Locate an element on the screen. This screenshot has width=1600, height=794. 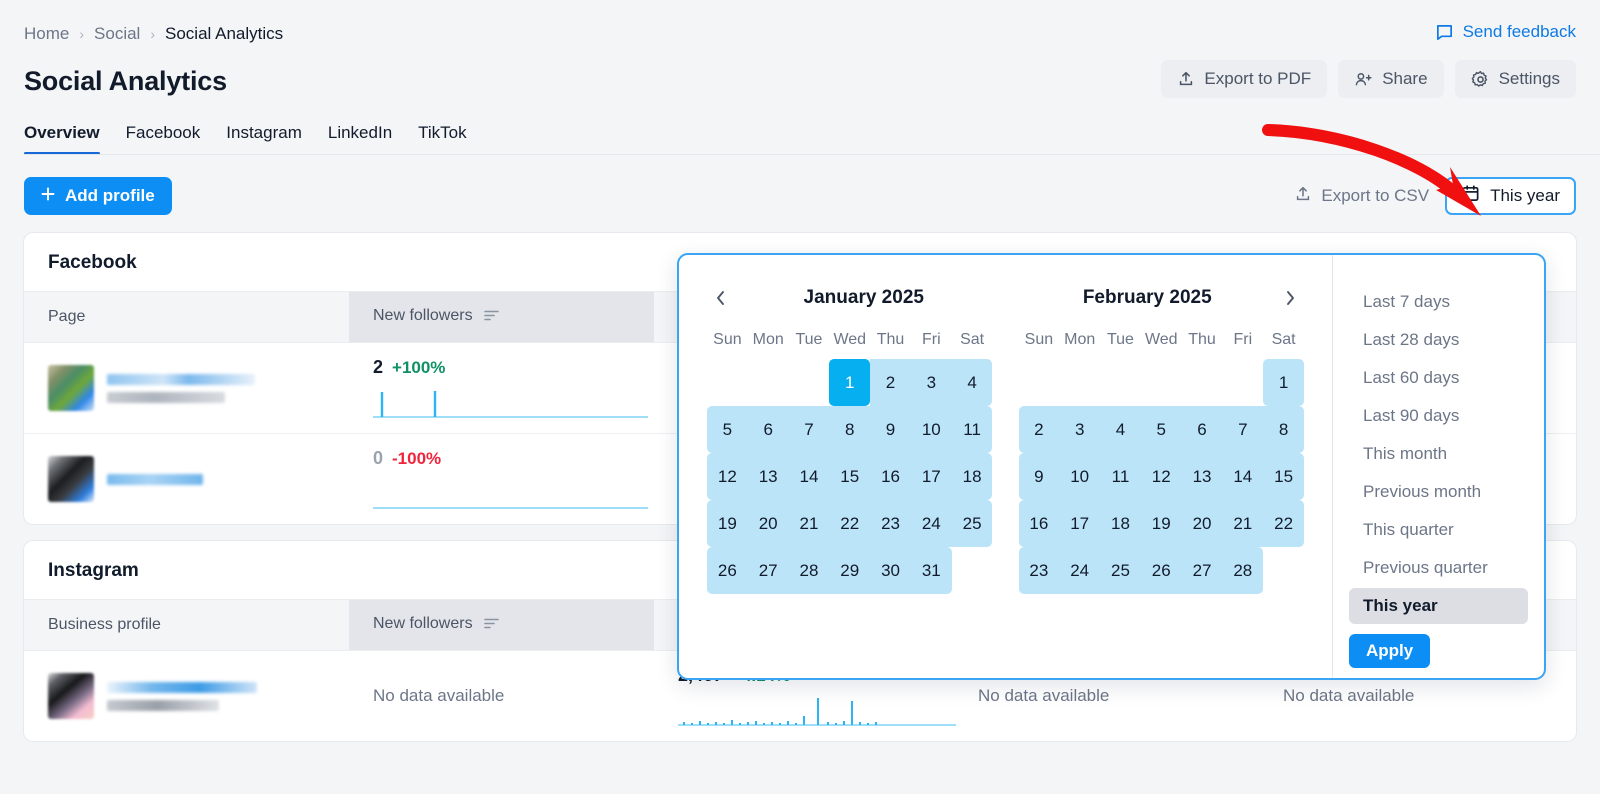
send-feedback-button: Send feedback is located at coordinates (1505, 32).